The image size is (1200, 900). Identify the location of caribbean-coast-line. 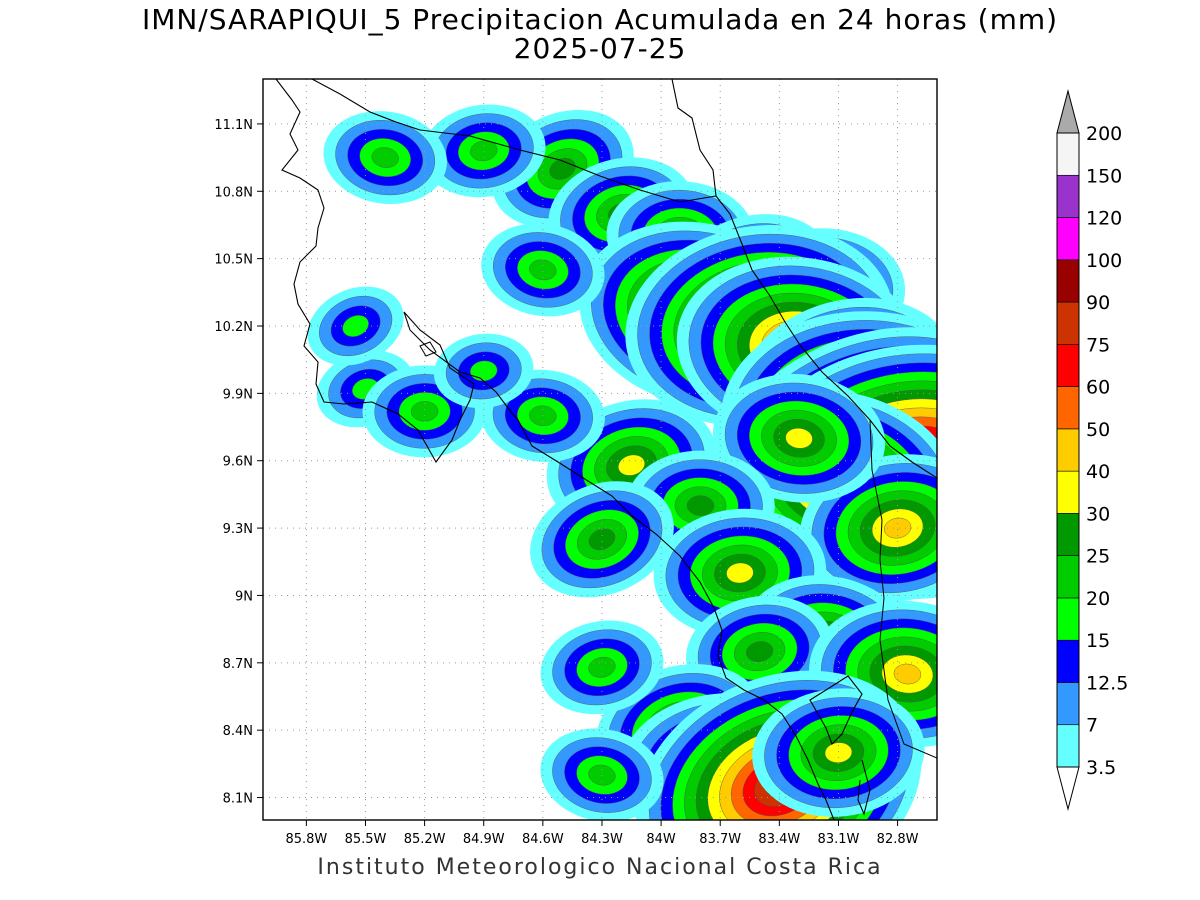
(804, 279).